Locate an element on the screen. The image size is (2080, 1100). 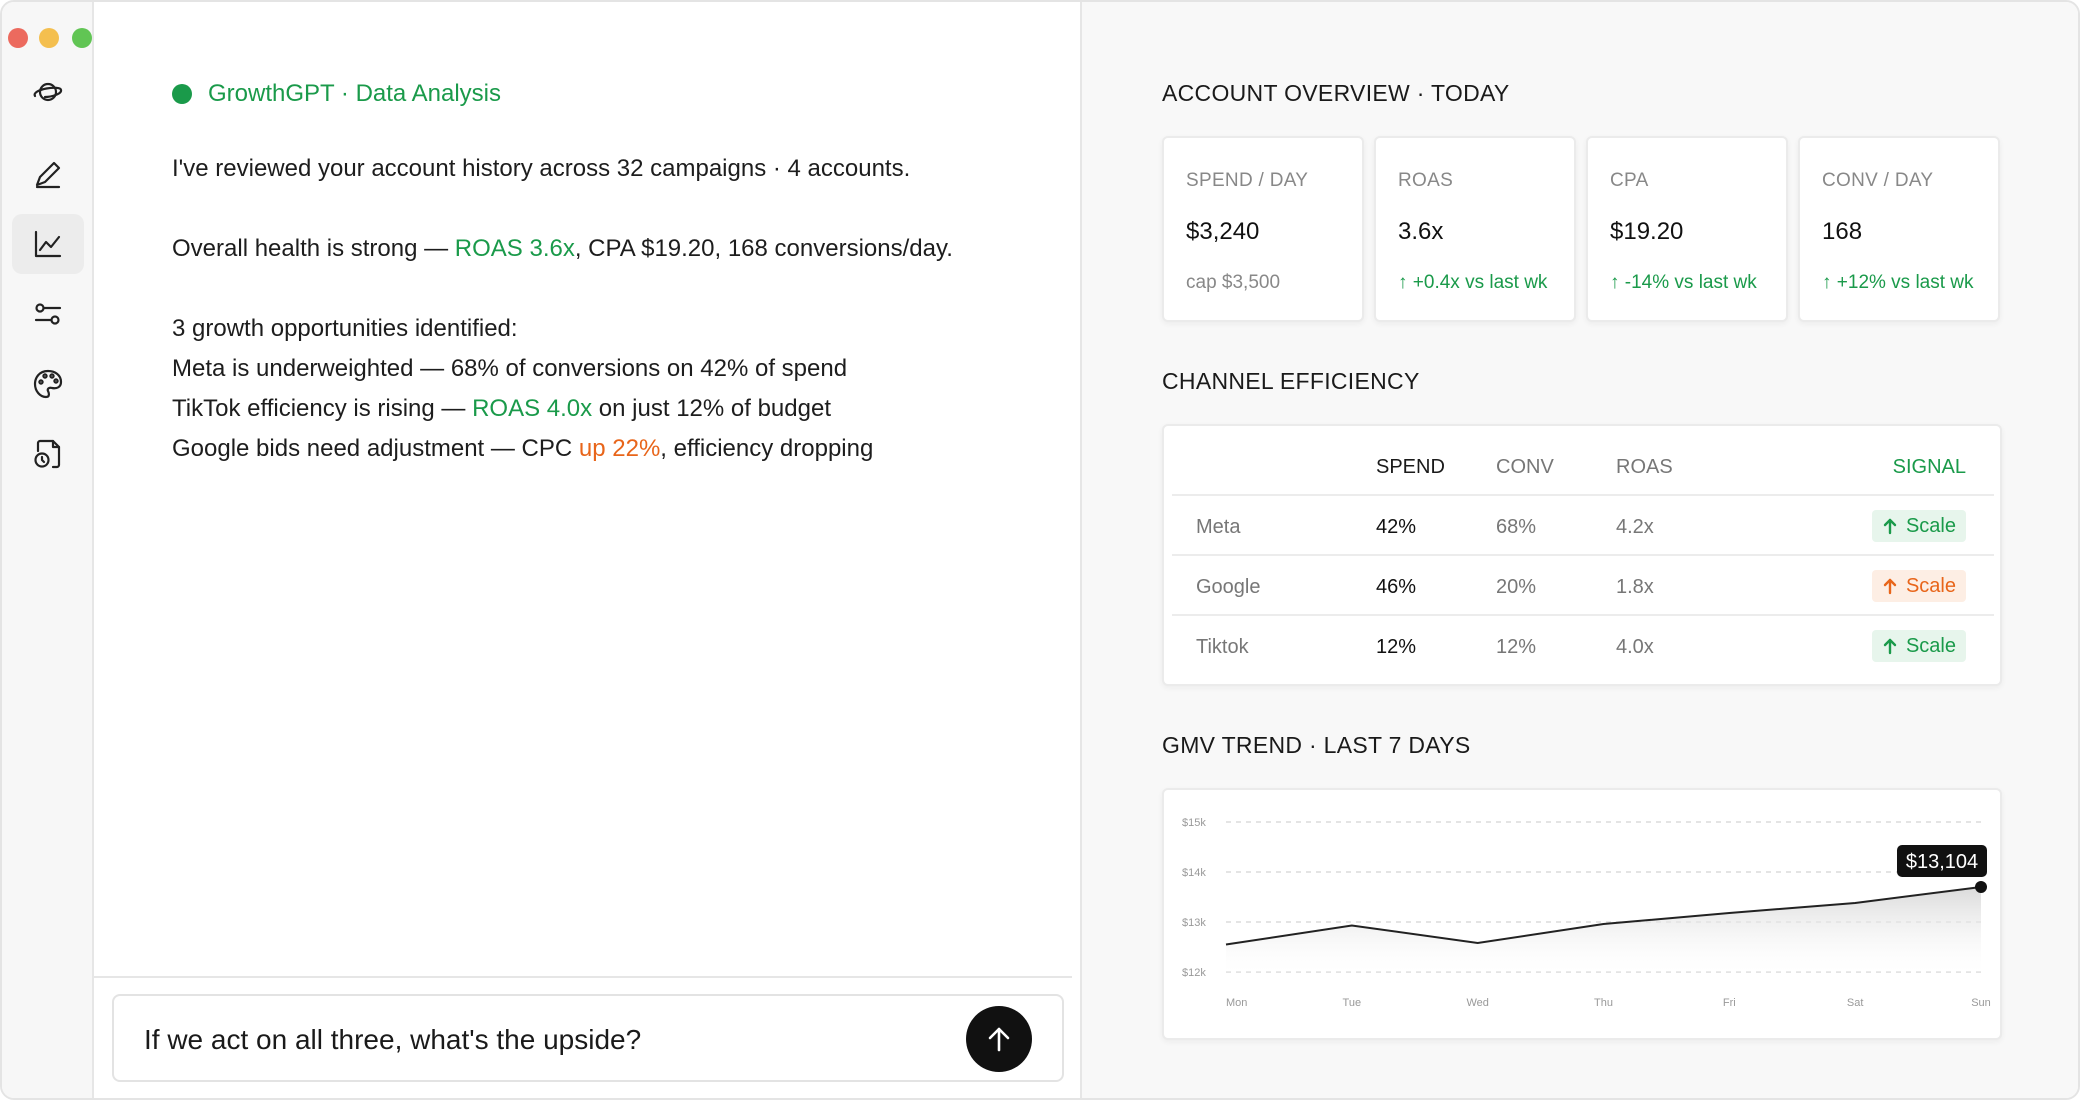
kpi-sub: cap $3,500 is located at coordinates (1233, 282).